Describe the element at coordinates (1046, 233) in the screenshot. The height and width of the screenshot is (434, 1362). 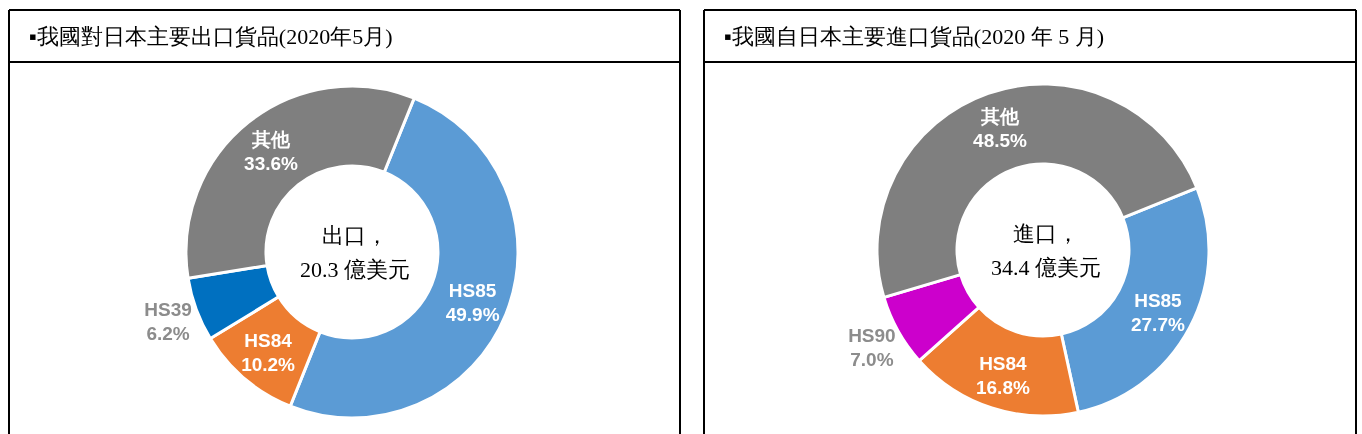
I see `text: 進口，` at that location.